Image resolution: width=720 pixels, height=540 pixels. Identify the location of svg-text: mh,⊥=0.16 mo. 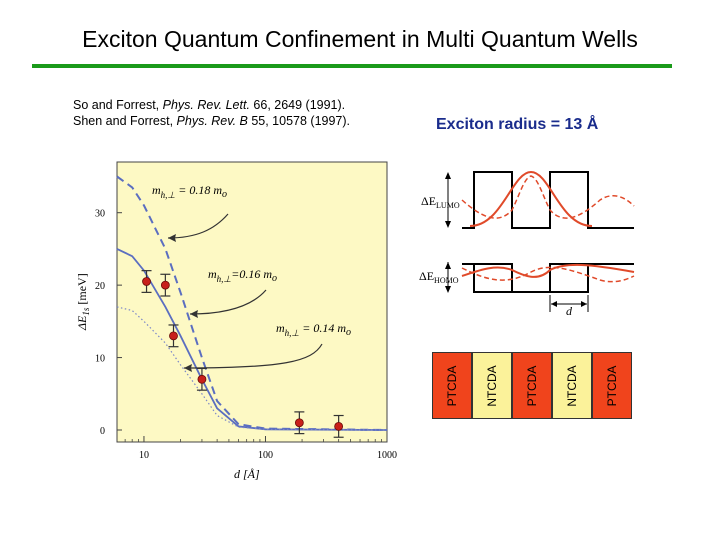
(242, 275).